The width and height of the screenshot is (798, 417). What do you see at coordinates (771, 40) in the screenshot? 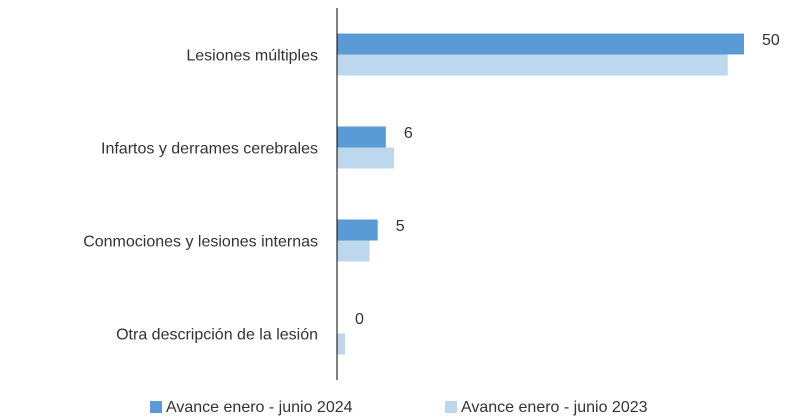
I see `value-label: 50` at bounding box center [771, 40].